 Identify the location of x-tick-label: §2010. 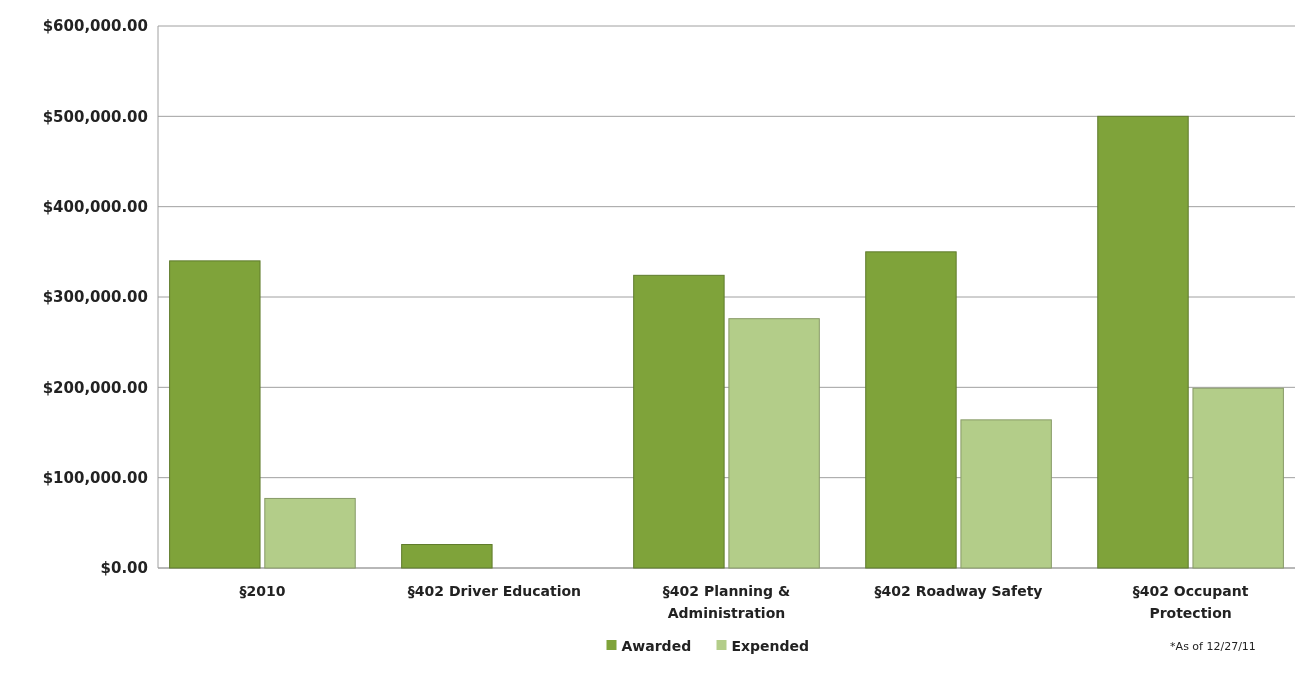
(262, 591).